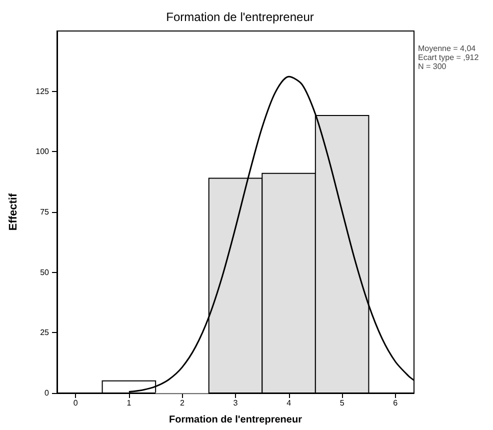 The height and width of the screenshot is (430, 493). I want to click on y-tick-label: 0, so click(47, 393).